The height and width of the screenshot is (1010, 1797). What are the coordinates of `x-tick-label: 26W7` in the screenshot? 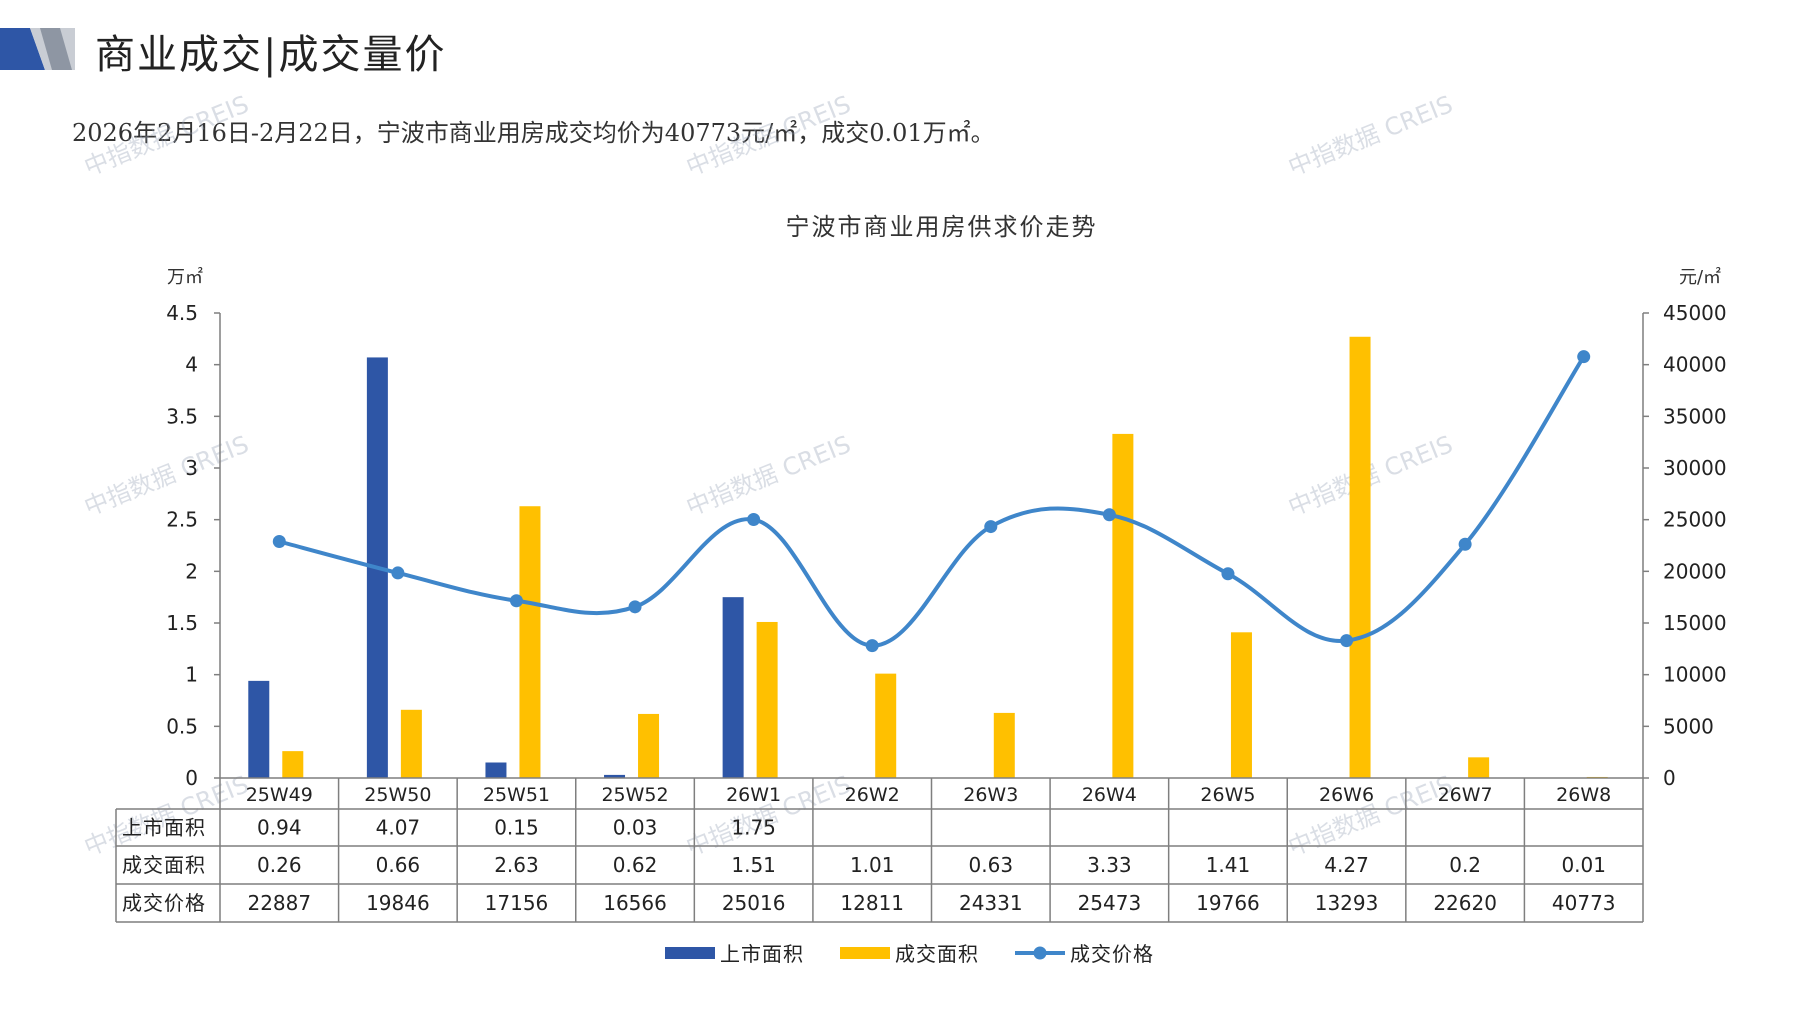 It's located at (1465, 795).